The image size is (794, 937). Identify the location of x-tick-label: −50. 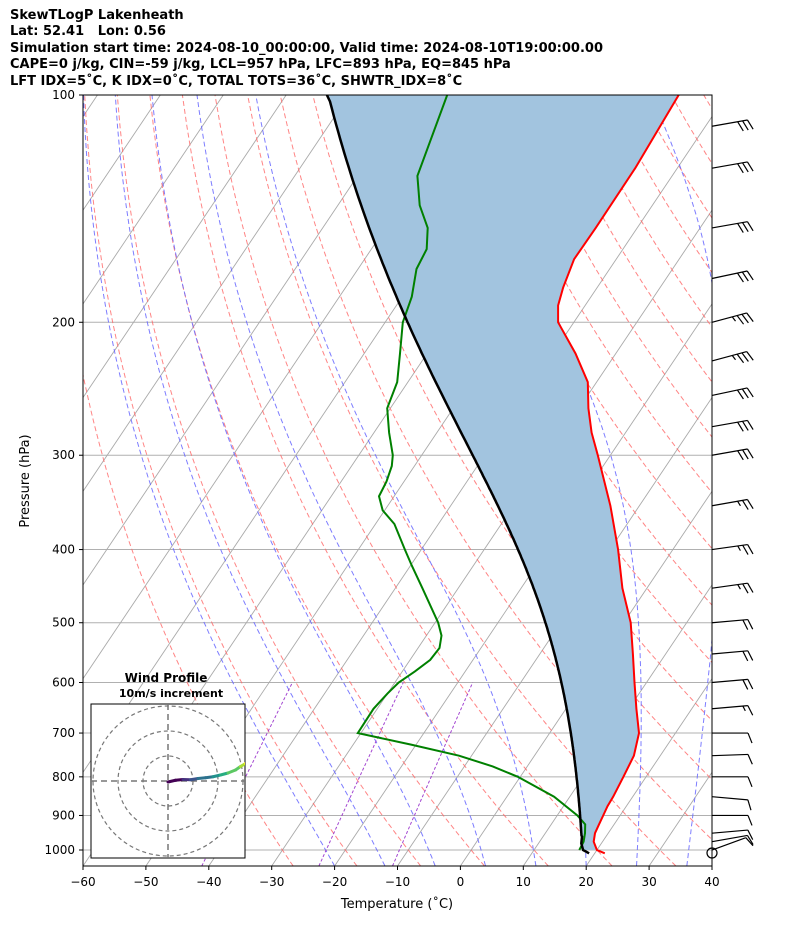
(145, 882).